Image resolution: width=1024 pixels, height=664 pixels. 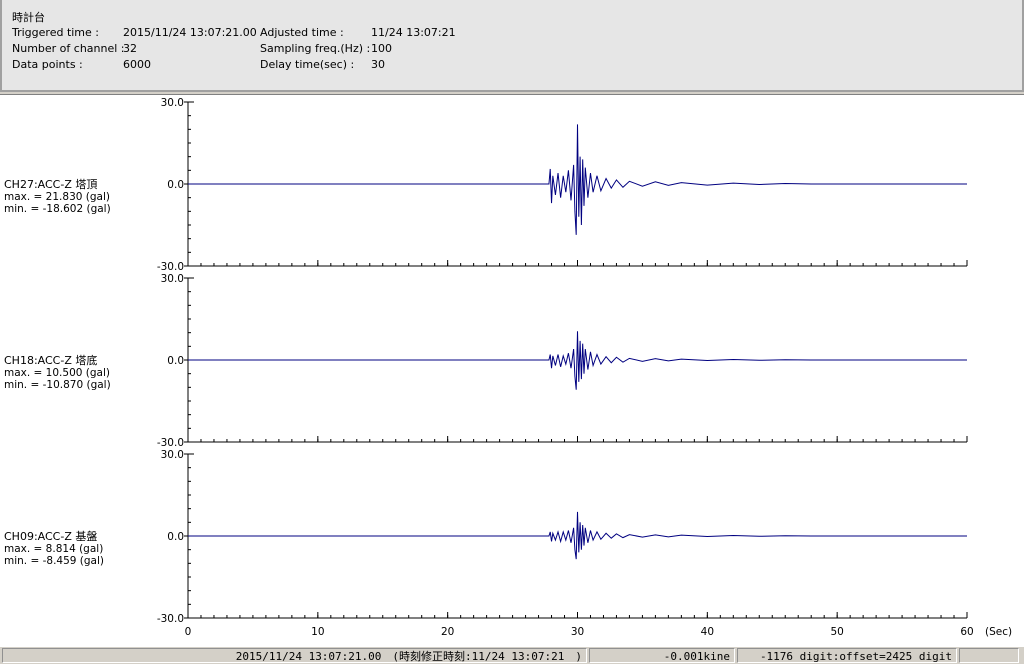 What do you see at coordinates (378, 64) in the screenshot?
I see `field-value: 30` at bounding box center [378, 64].